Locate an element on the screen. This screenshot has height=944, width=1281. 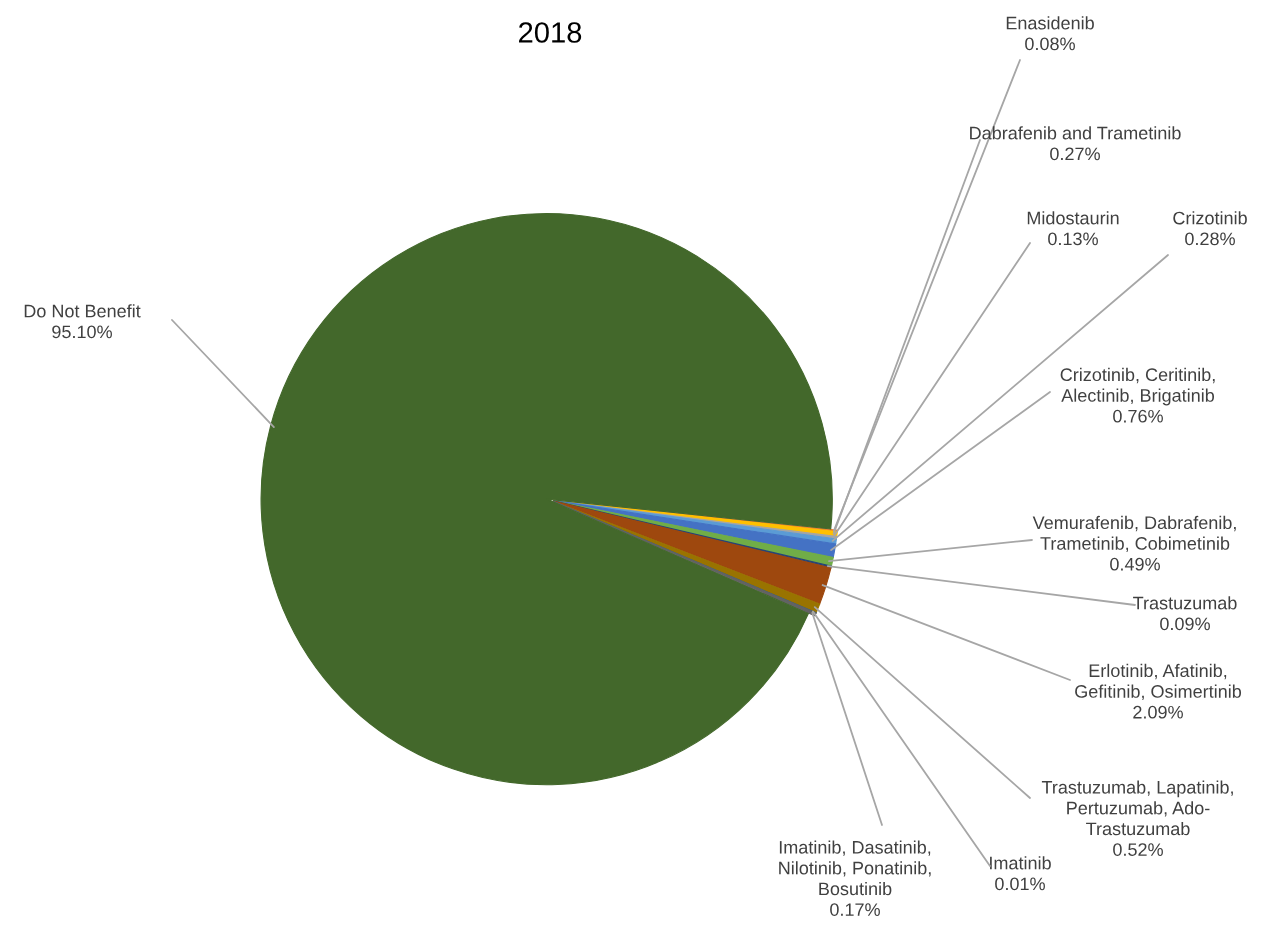
data-label: 0.17% is located at coordinates (855, 909).